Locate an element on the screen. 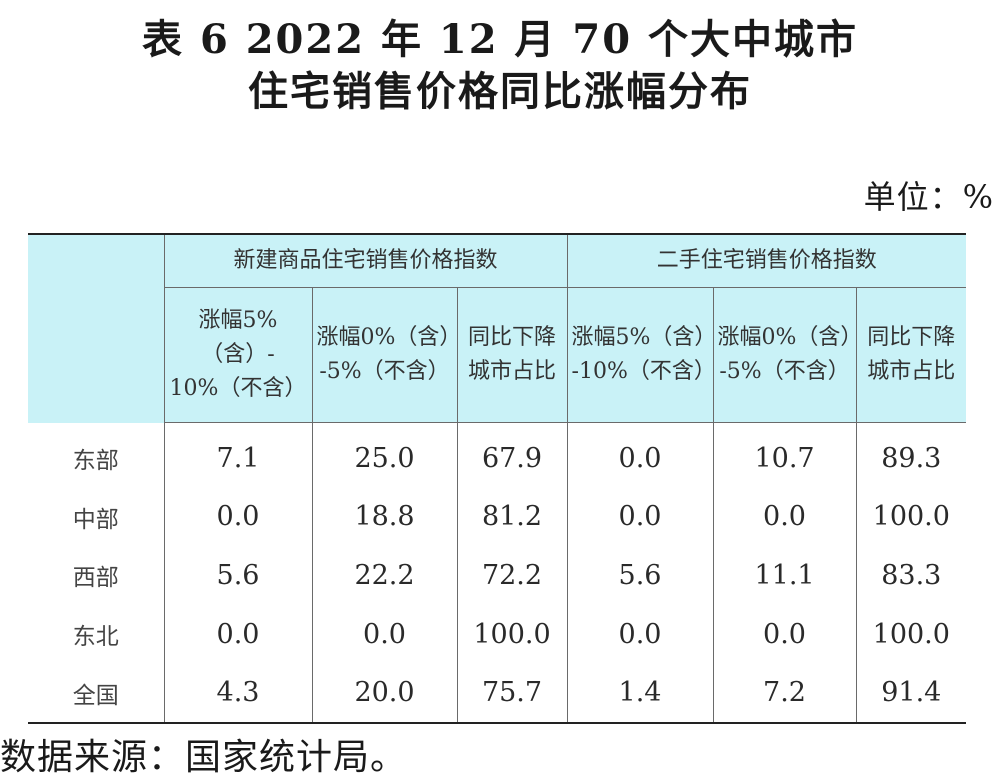 The height and width of the screenshot is (784, 1000). value-cell: 22.2 is located at coordinates (384, 575).